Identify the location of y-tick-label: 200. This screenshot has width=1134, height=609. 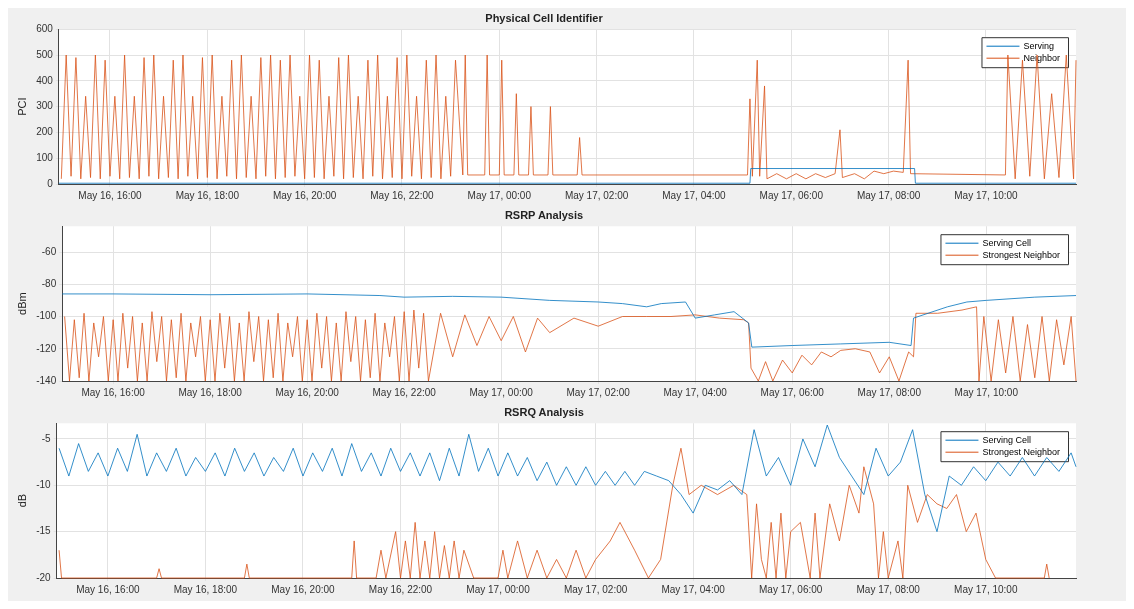
(45, 132).